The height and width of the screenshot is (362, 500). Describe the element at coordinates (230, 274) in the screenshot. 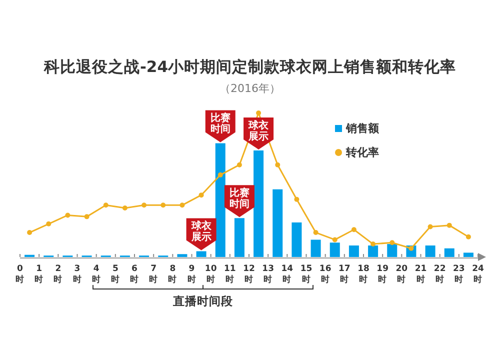

I see `x-tick-label: 11时` at that location.